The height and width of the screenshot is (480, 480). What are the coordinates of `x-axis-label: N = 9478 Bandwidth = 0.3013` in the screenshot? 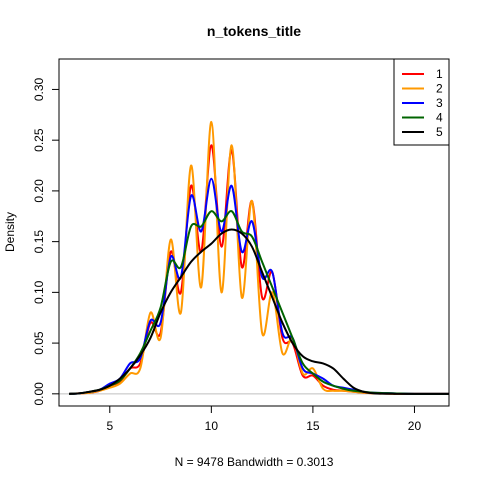 It's located at (254, 462).